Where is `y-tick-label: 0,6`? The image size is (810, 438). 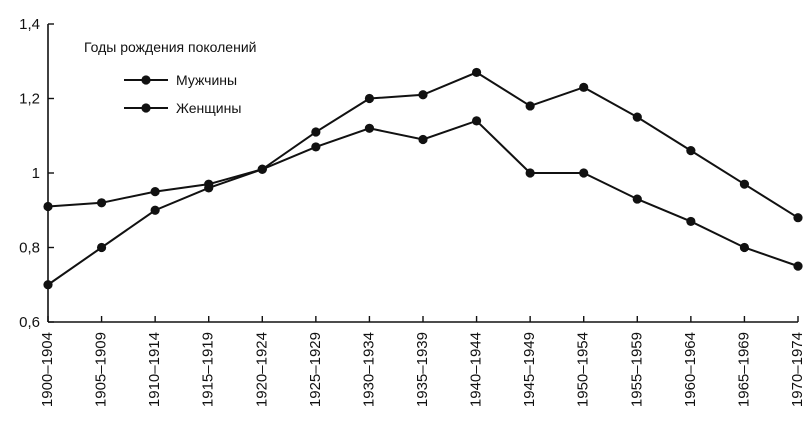 y-tick-label: 0,6 is located at coordinates (29, 322).